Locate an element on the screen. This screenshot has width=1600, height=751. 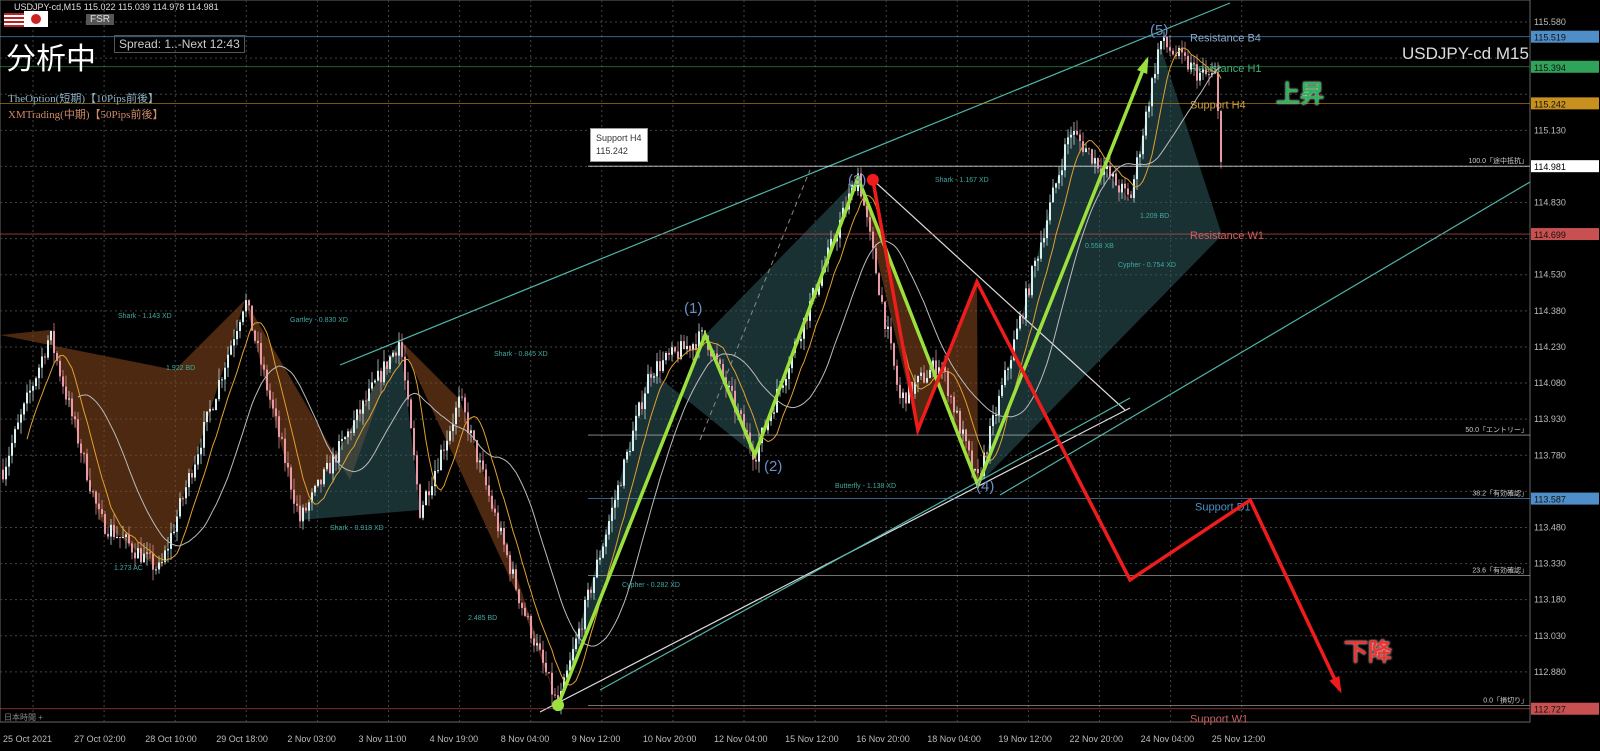
pattern-label: Shark - 0.845 XD is located at coordinates (521, 354).